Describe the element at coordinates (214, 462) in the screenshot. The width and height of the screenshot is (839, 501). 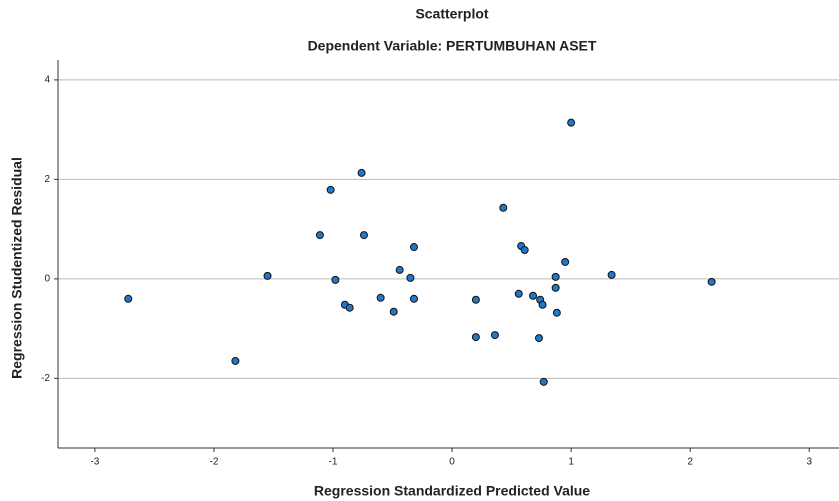
I see `x-tick-label: -2` at that location.